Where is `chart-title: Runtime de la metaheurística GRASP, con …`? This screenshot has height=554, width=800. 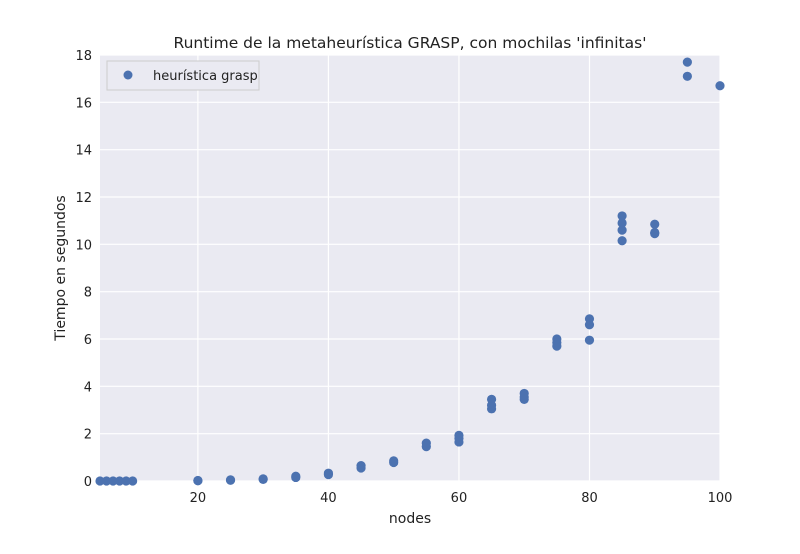
chart-title: Runtime de la metaheurística GRASP, con … is located at coordinates (410, 43).